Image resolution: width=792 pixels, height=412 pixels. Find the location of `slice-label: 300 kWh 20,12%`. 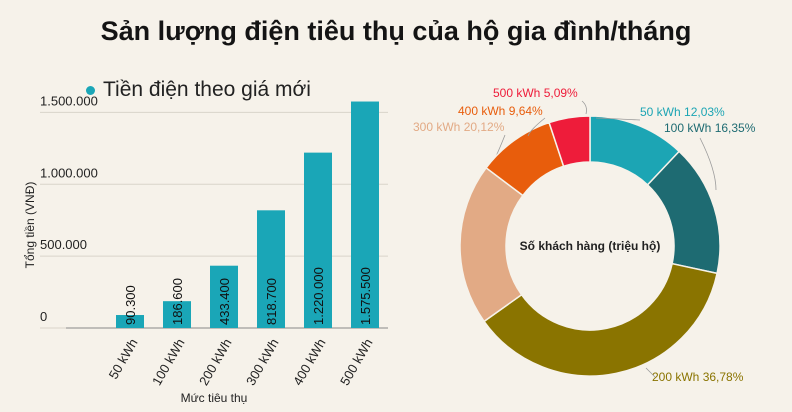

slice-label: 300 kWh 20,12% is located at coordinates (459, 127).